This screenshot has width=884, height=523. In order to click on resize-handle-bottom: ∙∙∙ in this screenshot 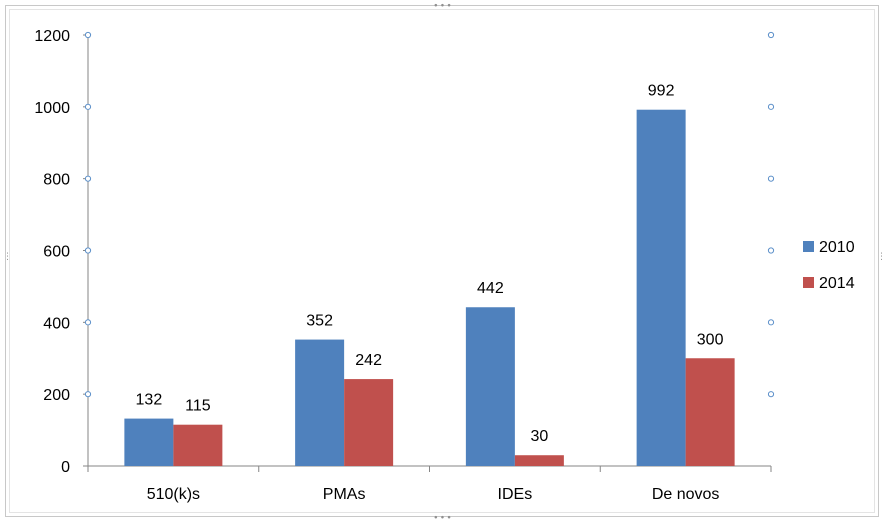, I will do `click(443, 518)`.